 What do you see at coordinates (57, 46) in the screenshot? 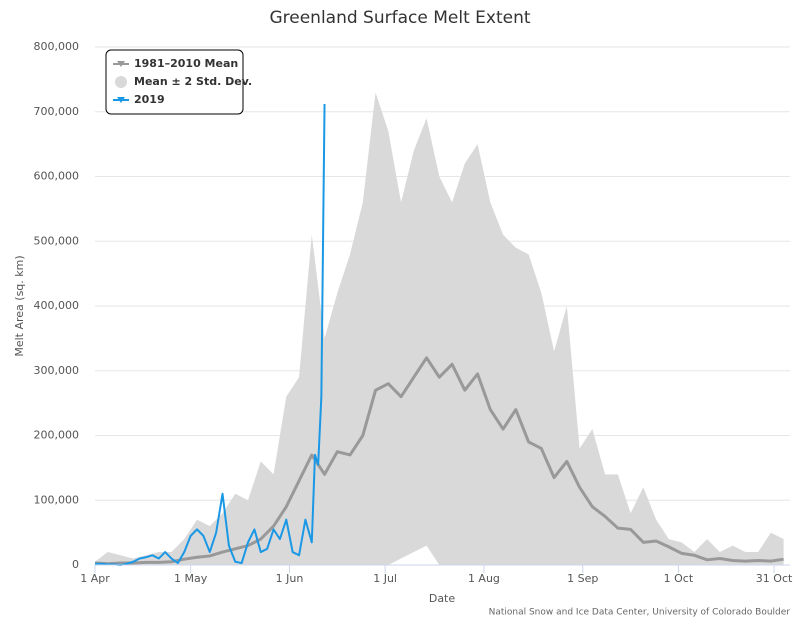
I see `y-tick-label: 800,000` at bounding box center [57, 46].